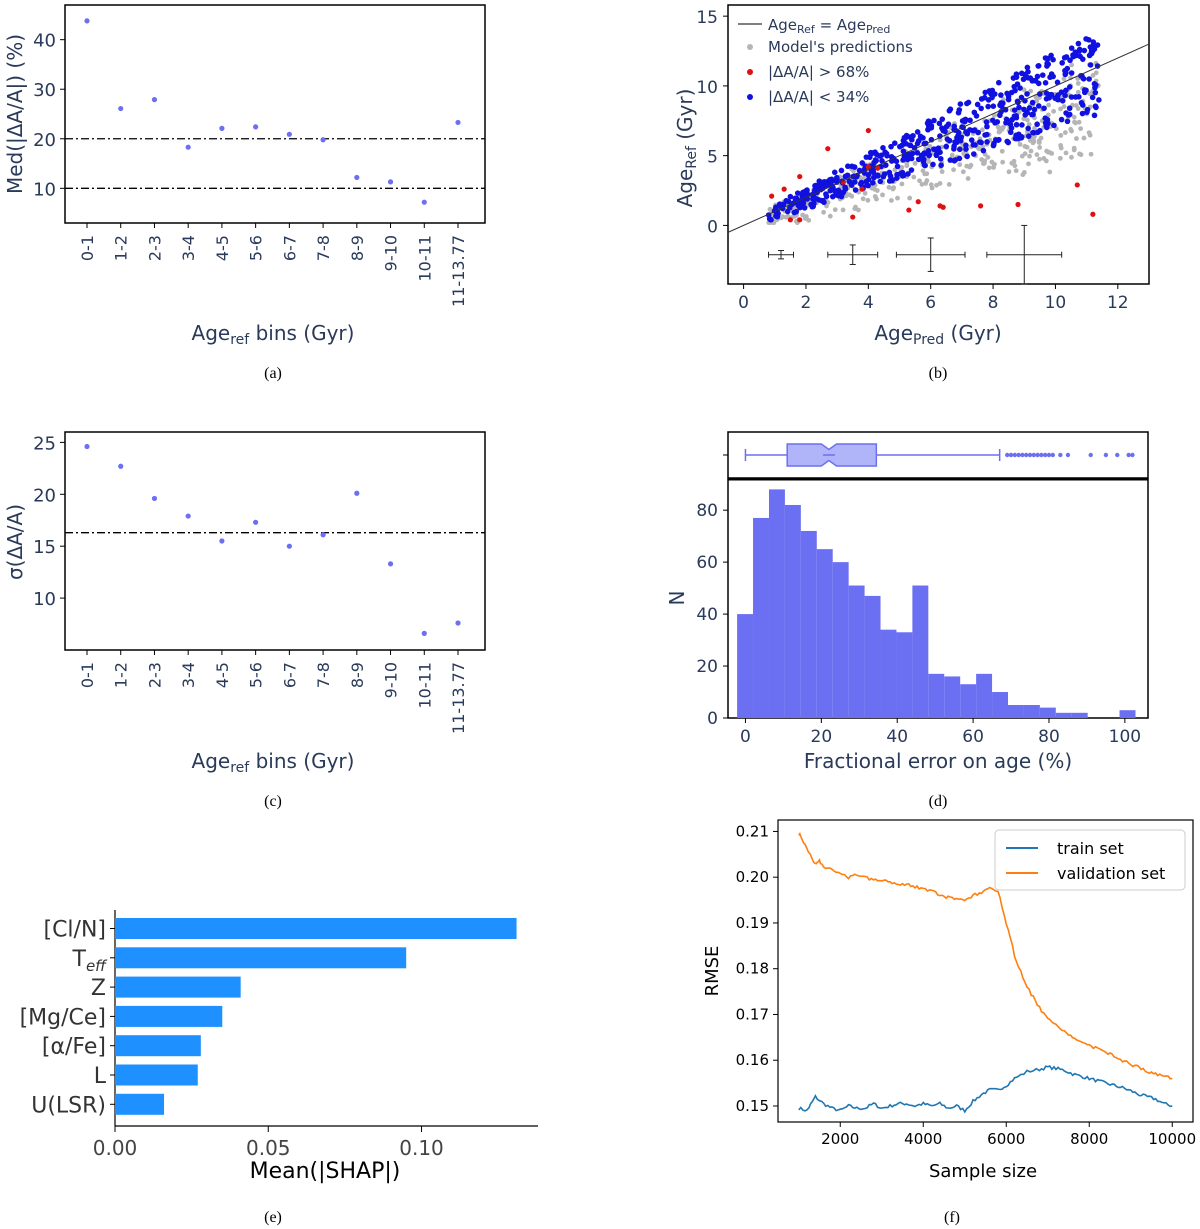 Image resolution: width=1200 pixels, height=1229 pixels. I want to click on y-tick-label: 80, so click(707, 511).